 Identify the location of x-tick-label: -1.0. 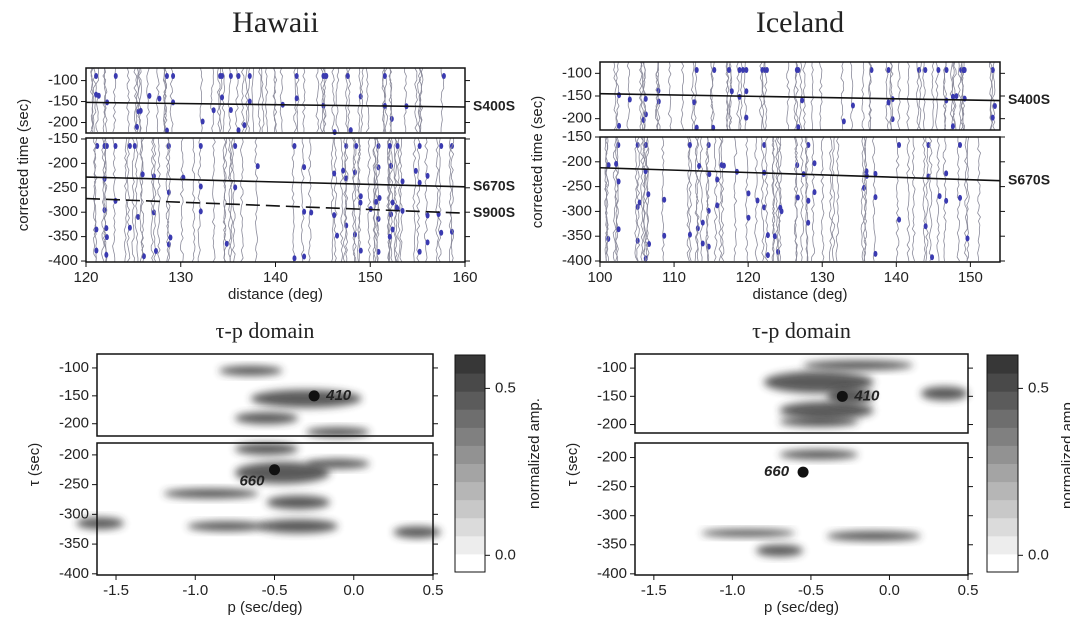
(195, 590).